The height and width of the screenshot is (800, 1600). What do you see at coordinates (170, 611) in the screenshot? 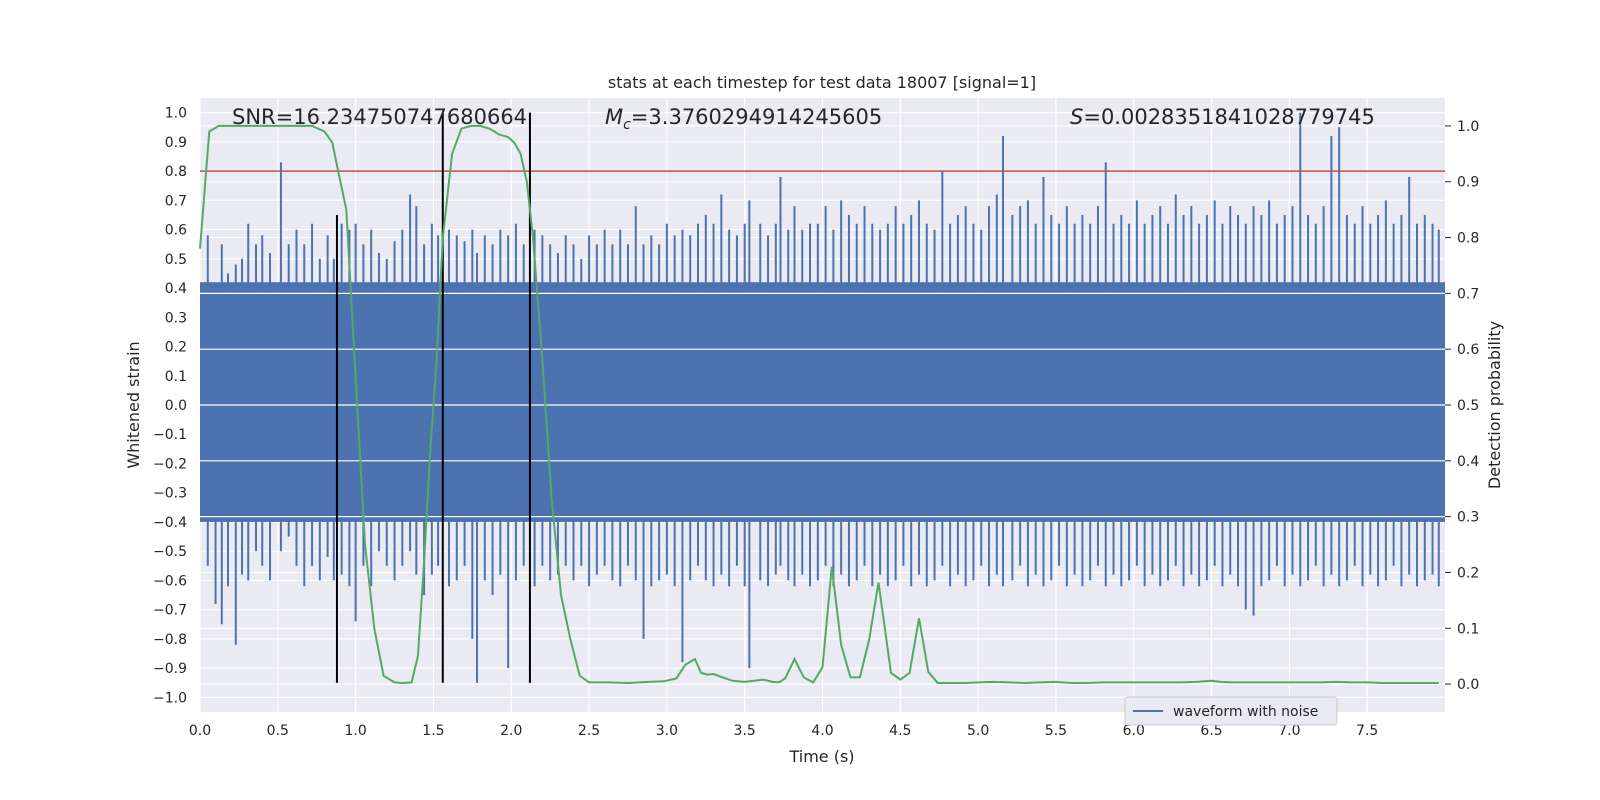
I see `y-tick-label: −0.7` at bounding box center [170, 611].